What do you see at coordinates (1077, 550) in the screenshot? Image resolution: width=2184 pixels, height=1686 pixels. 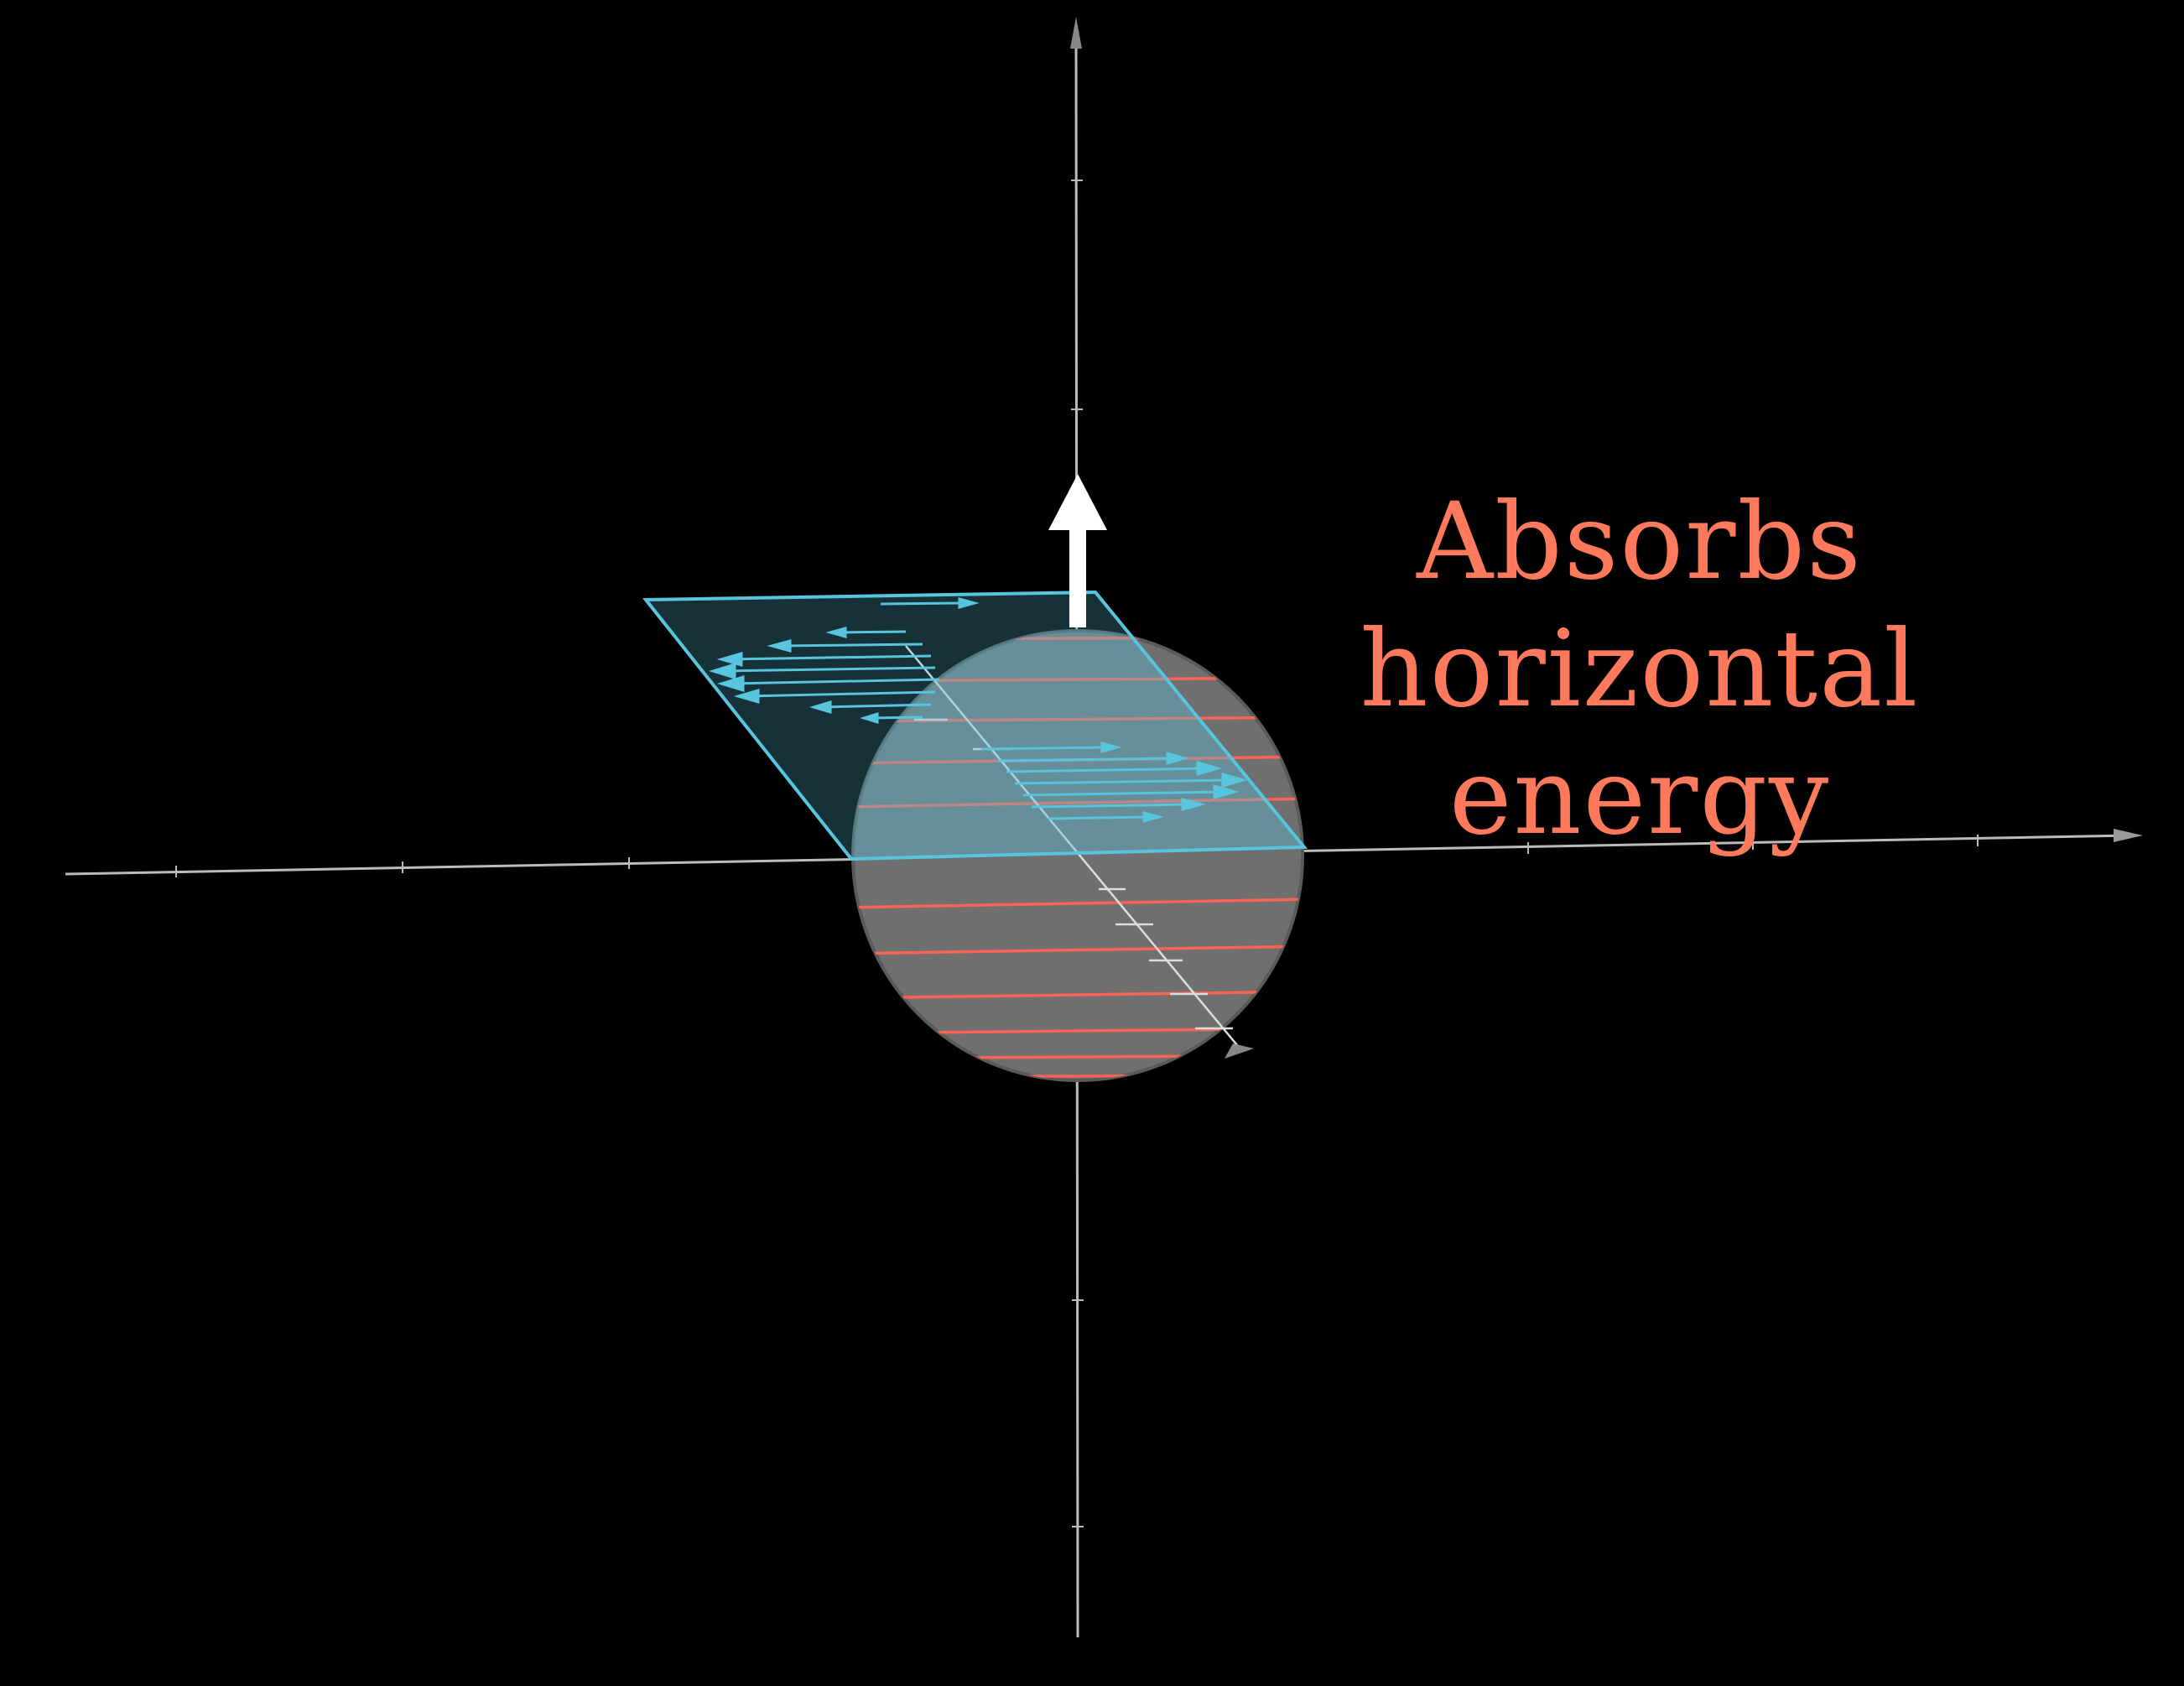 I see `up-arrow-icon` at bounding box center [1077, 550].